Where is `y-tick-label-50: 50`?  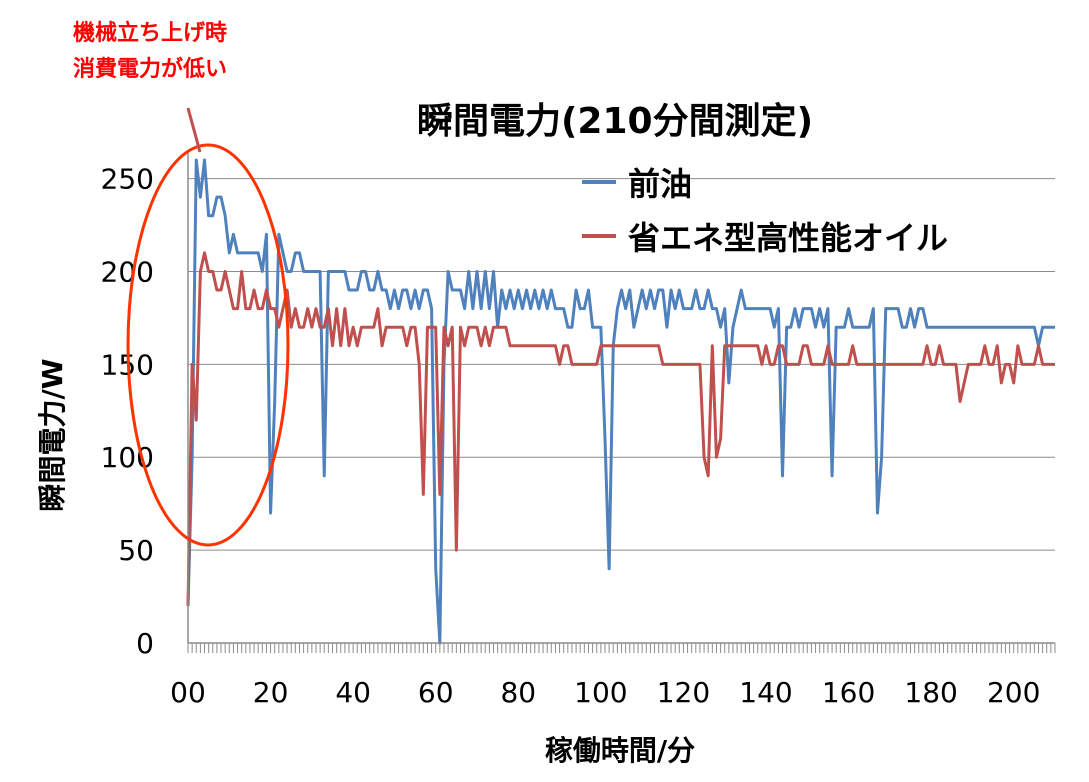 y-tick-label-50: 50 is located at coordinates (136, 550).